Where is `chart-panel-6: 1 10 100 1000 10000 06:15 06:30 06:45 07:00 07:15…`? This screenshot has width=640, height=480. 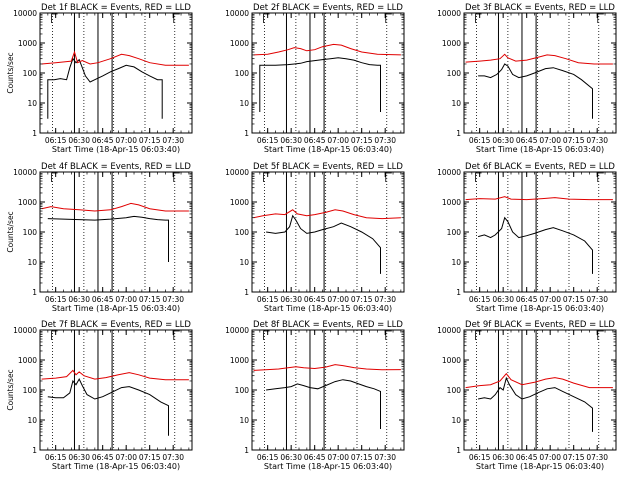 chart-panel-6: 1 10 100 1000 10000 06:15 06:30 06:45 07:00 07:15… is located at coordinates (527, 237).